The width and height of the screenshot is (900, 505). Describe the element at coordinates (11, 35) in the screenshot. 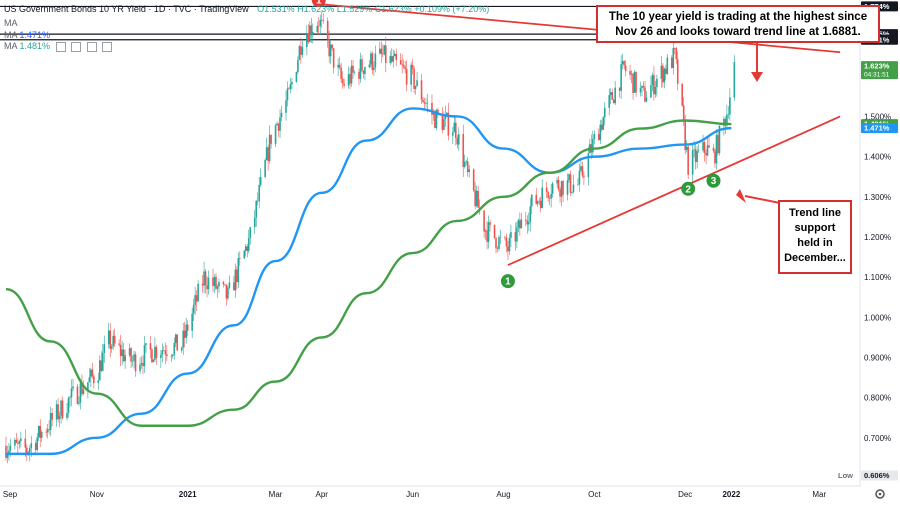

I see `ma-label-2: MA` at that location.